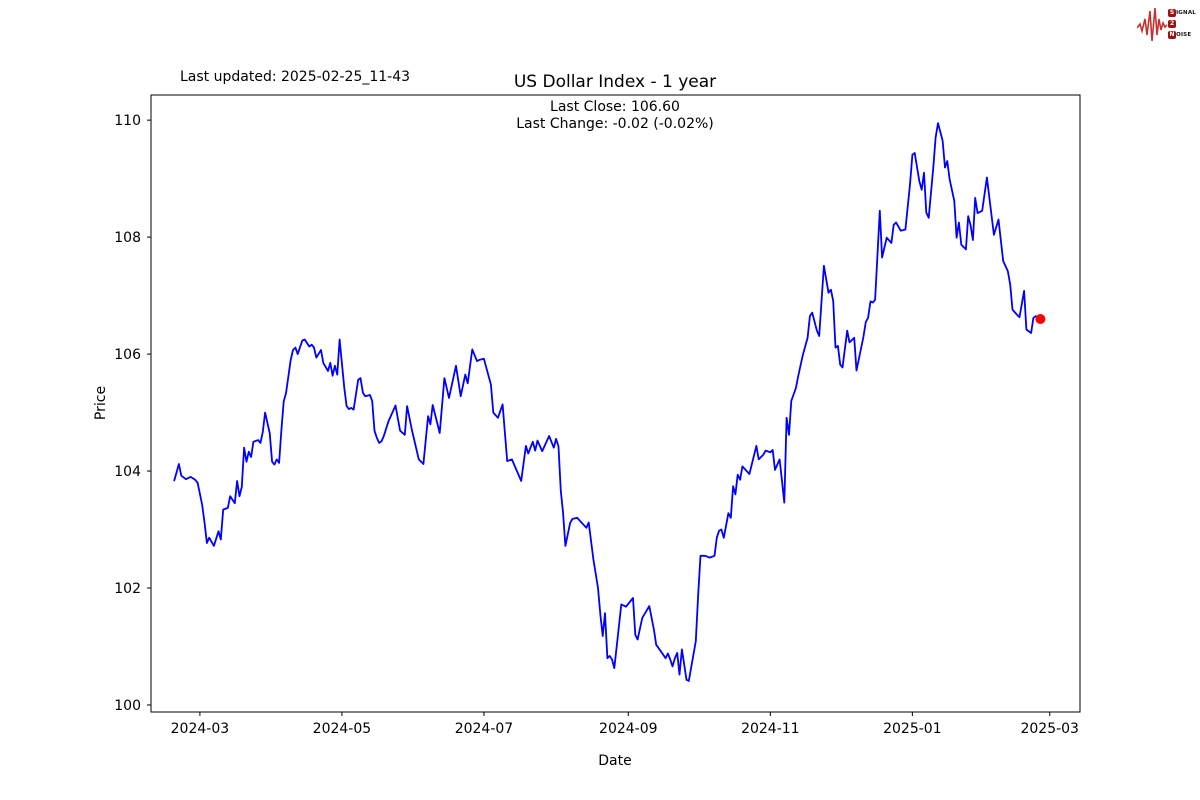 This screenshot has width=1200, height=800. What do you see at coordinates (1172, 24) in the screenshot?
I see `logo-letter-2: 2` at bounding box center [1172, 24].